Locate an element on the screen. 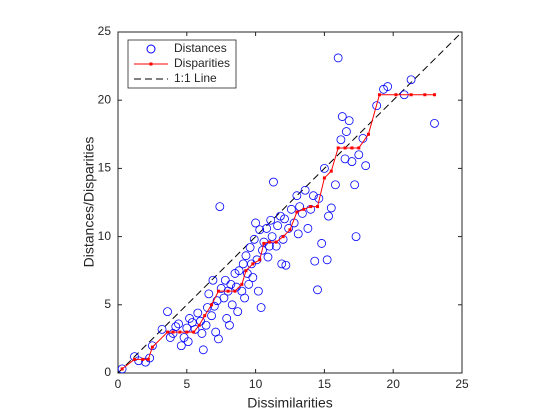 The height and width of the screenshot is (420, 560). x-tick-label: 10 is located at coordinates (256, 384).